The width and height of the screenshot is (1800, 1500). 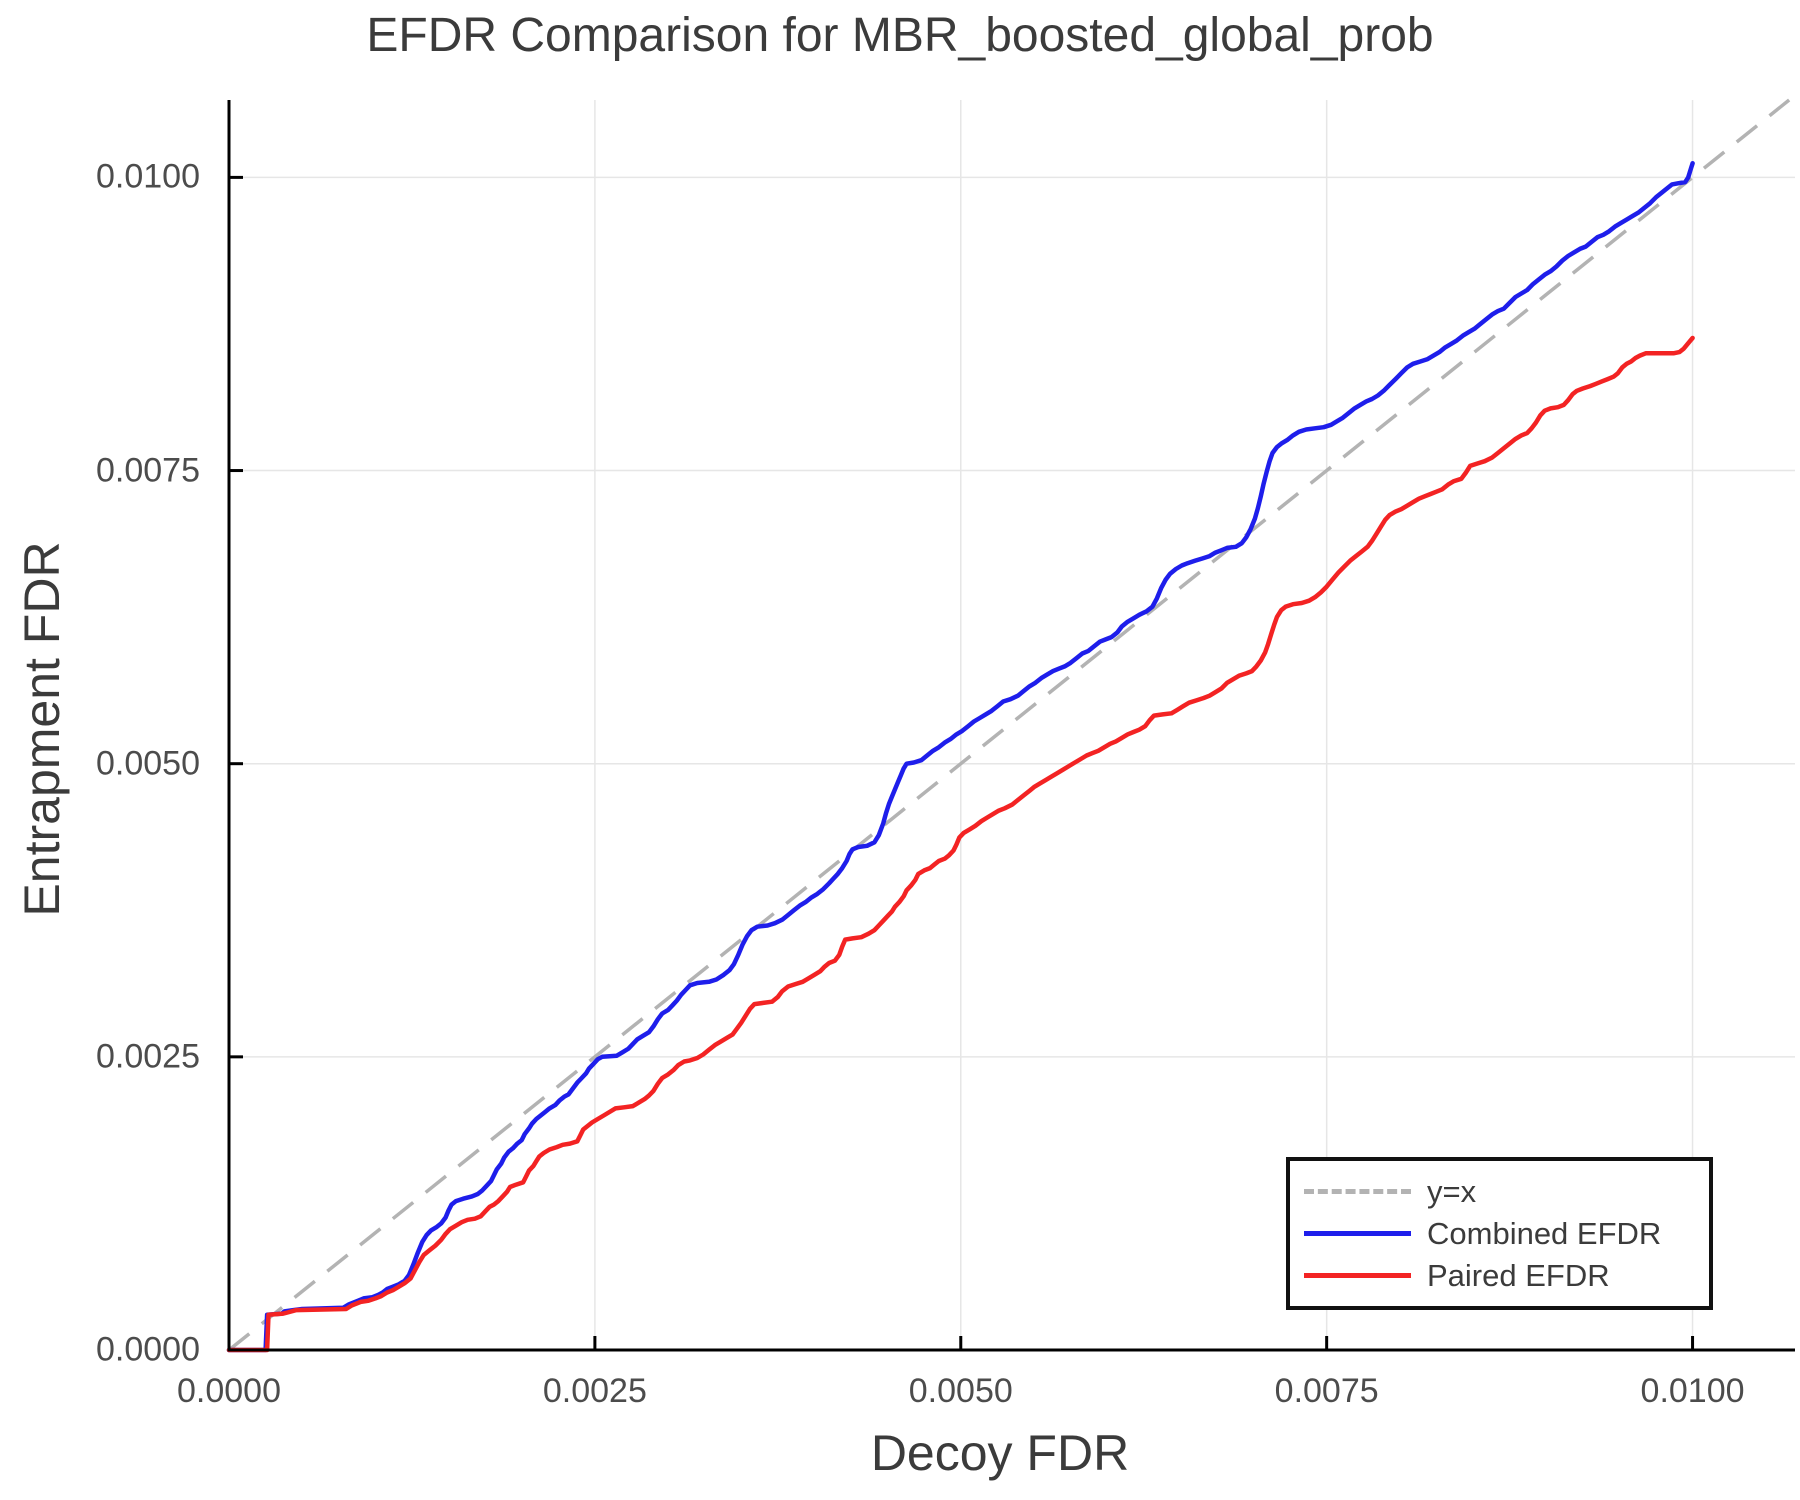 I want to click on legend-entry-combined-efdr: Combined EFDR, so click(x=1499, y=1234).